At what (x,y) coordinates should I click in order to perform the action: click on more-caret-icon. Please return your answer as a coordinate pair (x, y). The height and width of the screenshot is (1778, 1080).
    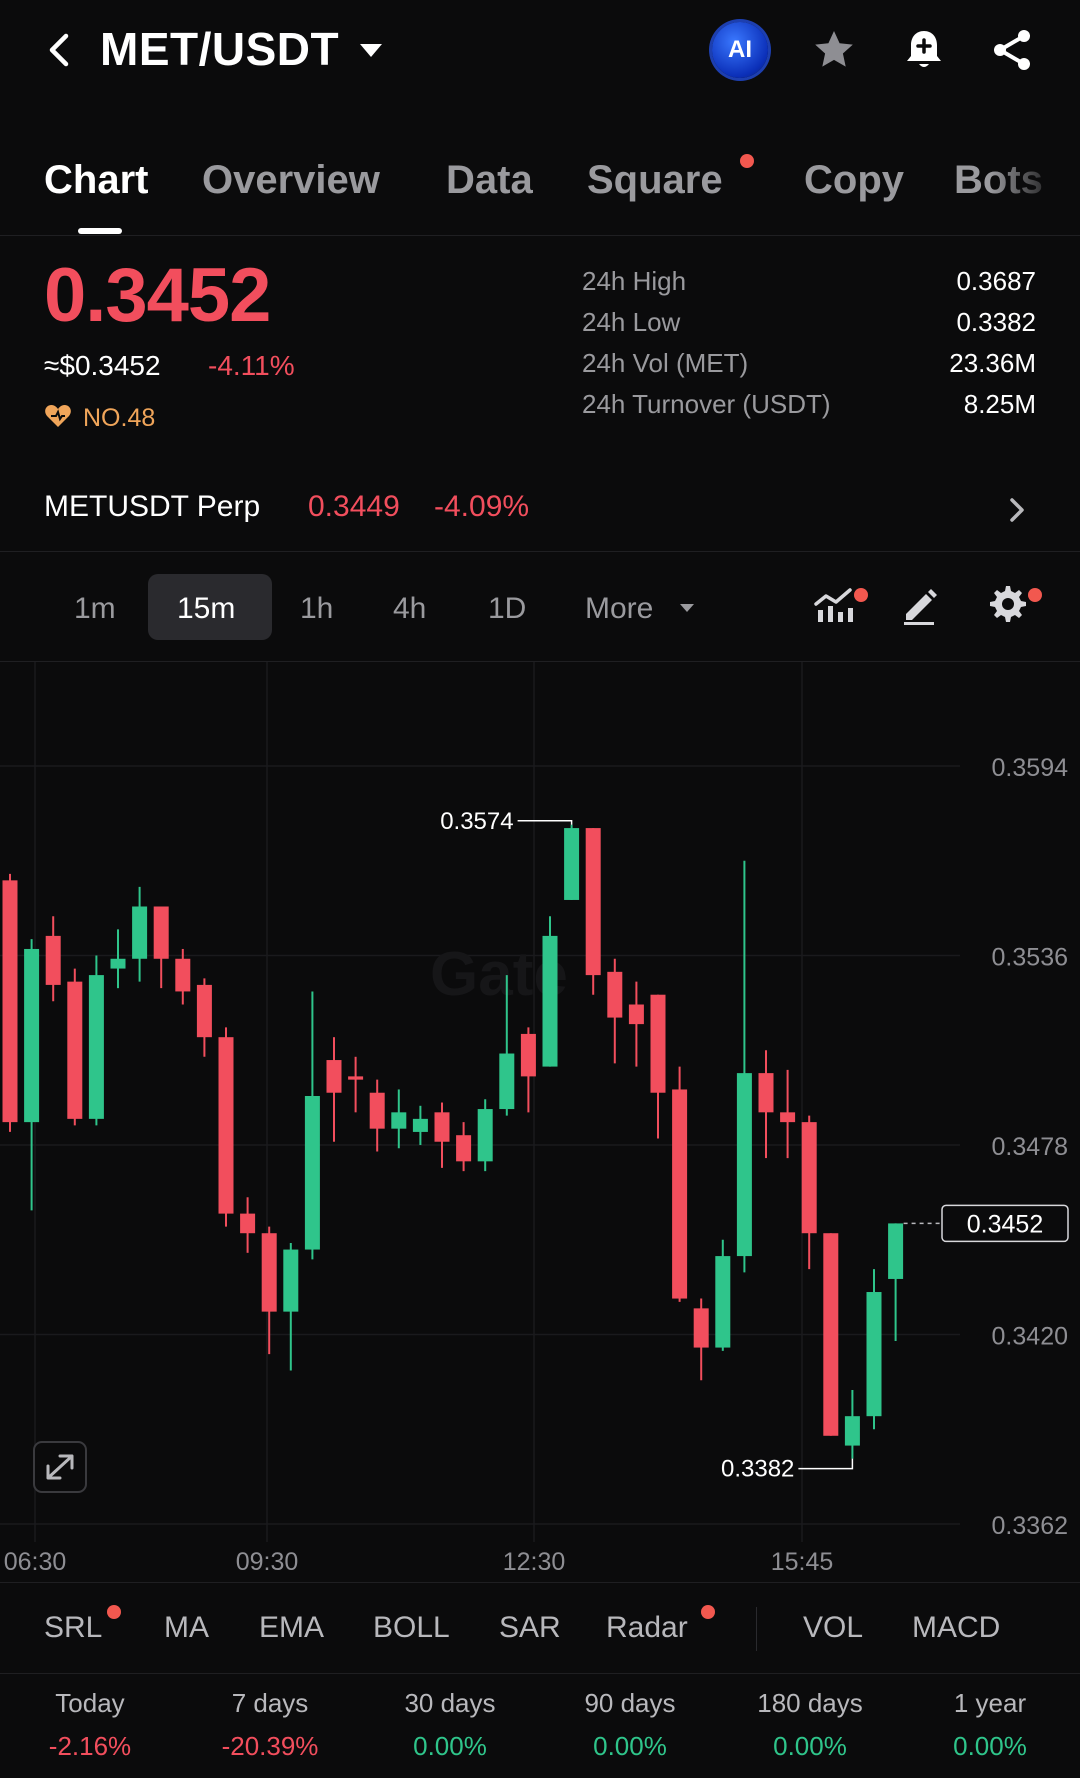
    Looking at the image, I should click on (687, 608).